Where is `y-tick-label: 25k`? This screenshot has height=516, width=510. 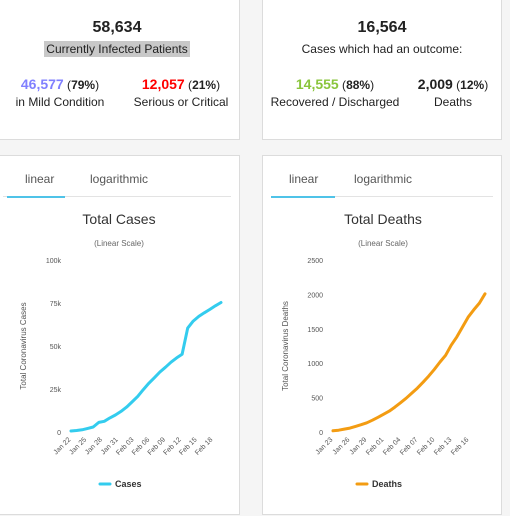
y-tick-label: 25k is located at coordinates (56, 390).